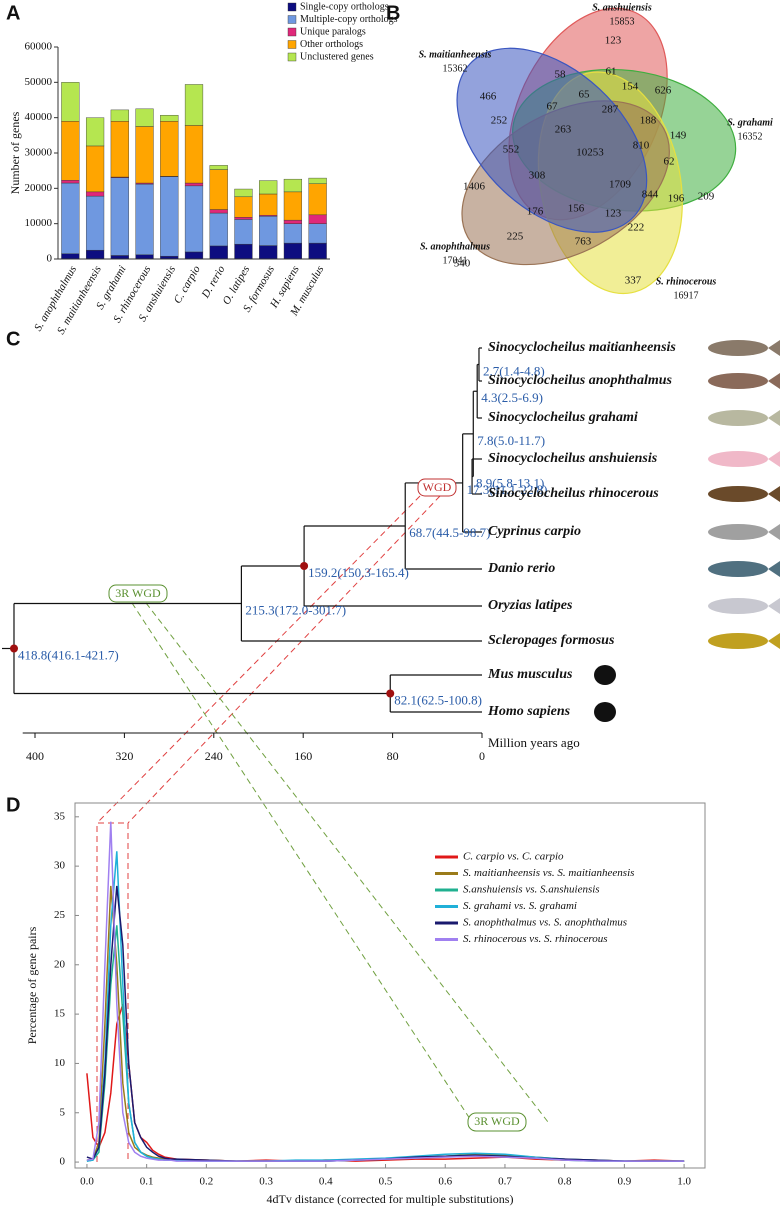 This screenshot has height=1213, width=782. Describe the element at coordinates (331, 44) in the screenshot. I see `legend-label: Other orthologs` at that location.